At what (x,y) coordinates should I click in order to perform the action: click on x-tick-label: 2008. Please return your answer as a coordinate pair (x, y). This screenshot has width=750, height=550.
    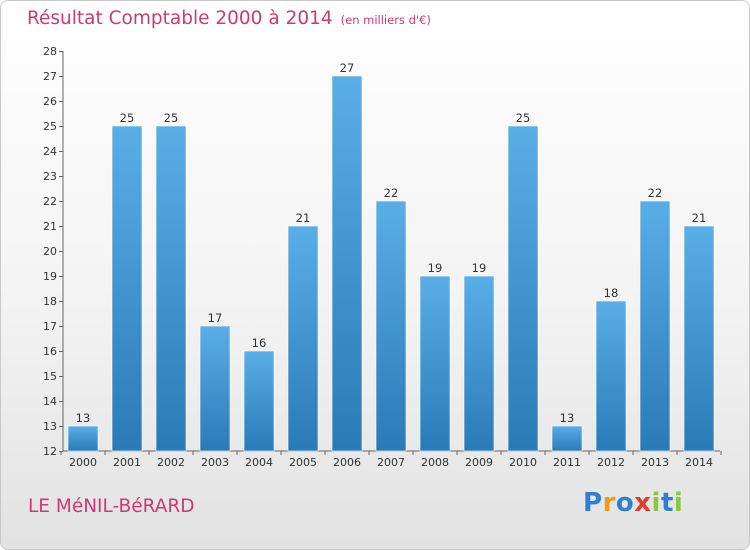
    Looking at the image, I should click on (435, 462).